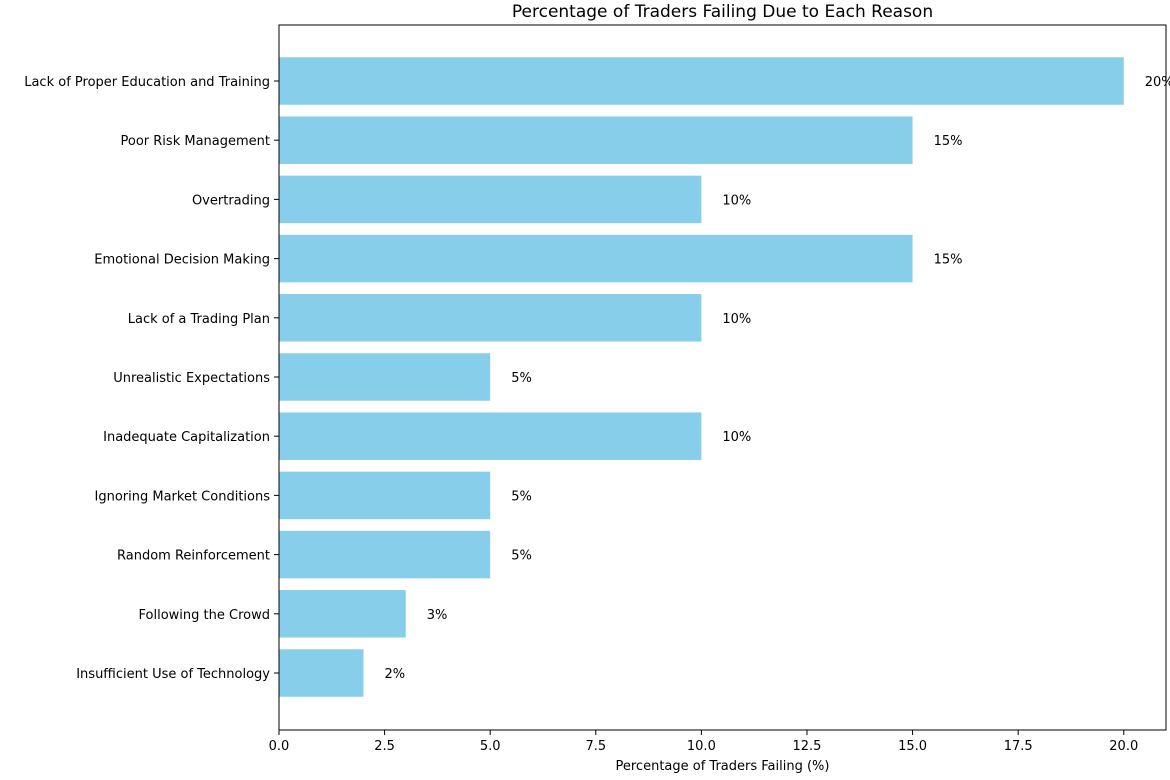  Describe the element at coordinates (948, 260) in the screenshot. I see `data-label-4: 15%` at that location.